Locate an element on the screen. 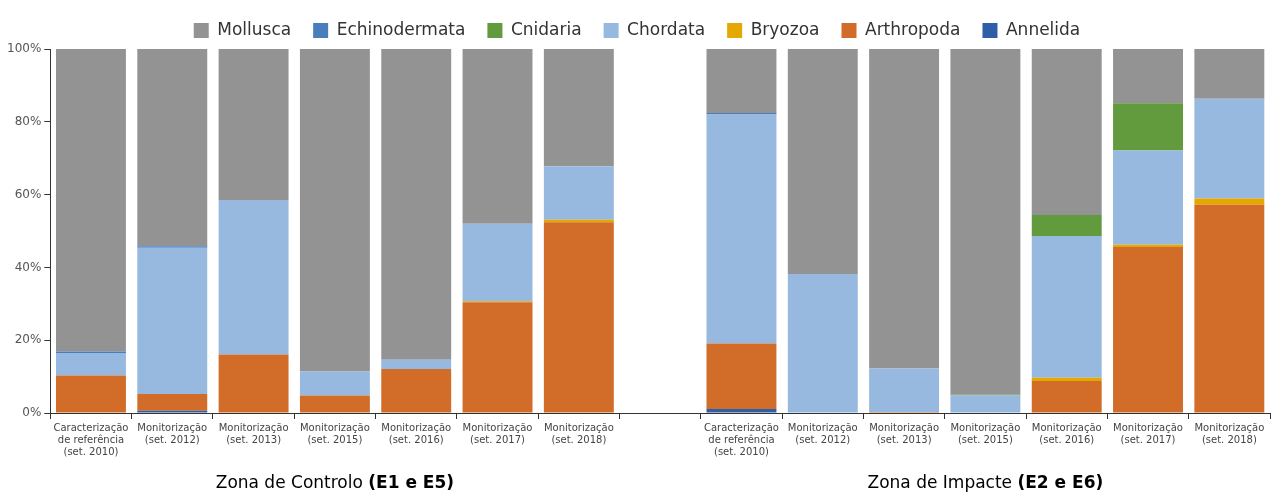  legend-label: Bryozoa is located at coordinates (785, 28).